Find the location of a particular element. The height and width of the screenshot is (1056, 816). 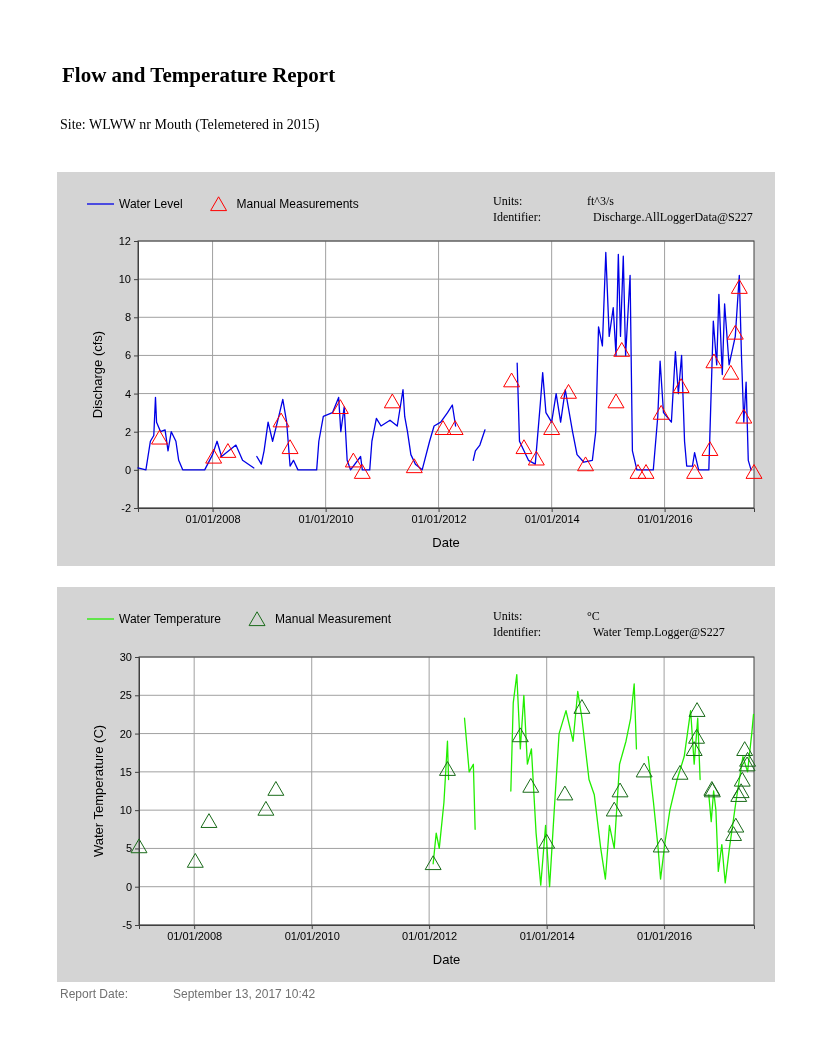

y-axis-title: Discharge (cfs) is located at coordinates (97, 374).